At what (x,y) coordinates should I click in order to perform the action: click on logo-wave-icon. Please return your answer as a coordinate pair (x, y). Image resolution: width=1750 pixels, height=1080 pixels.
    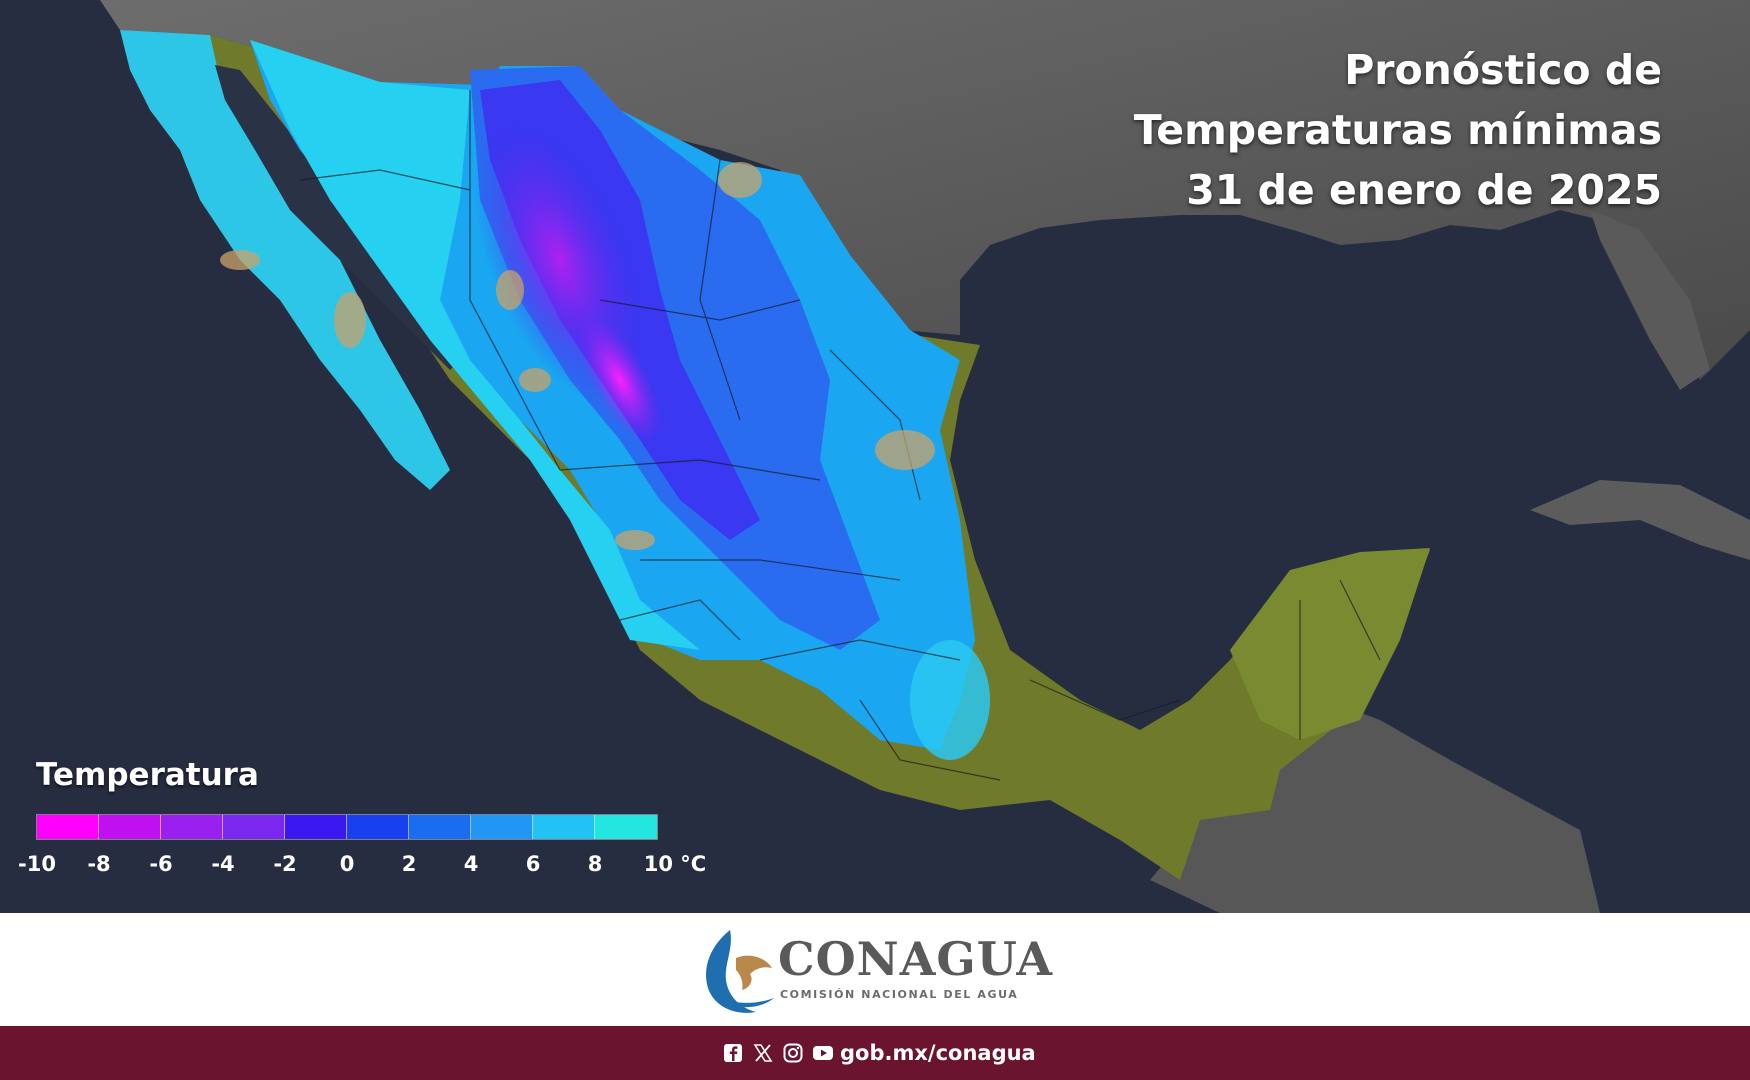
    Looking at the image, I should click on (731, 971).